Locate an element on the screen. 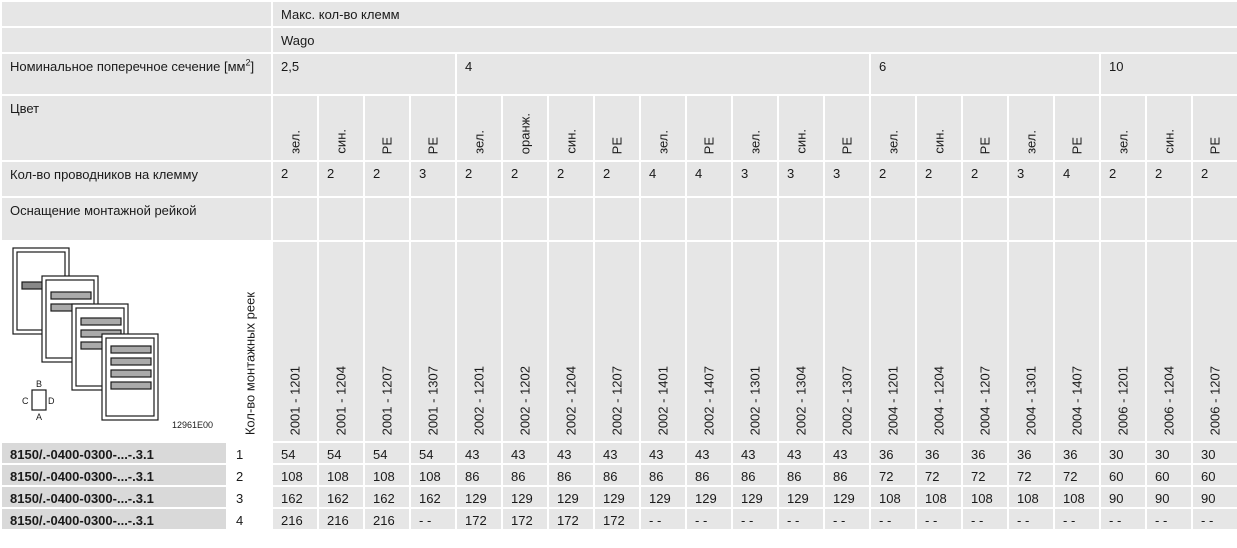 The width and height of the screenshot is (1237, 548). dimension-d-label: D is located at coordinates (51, 401).